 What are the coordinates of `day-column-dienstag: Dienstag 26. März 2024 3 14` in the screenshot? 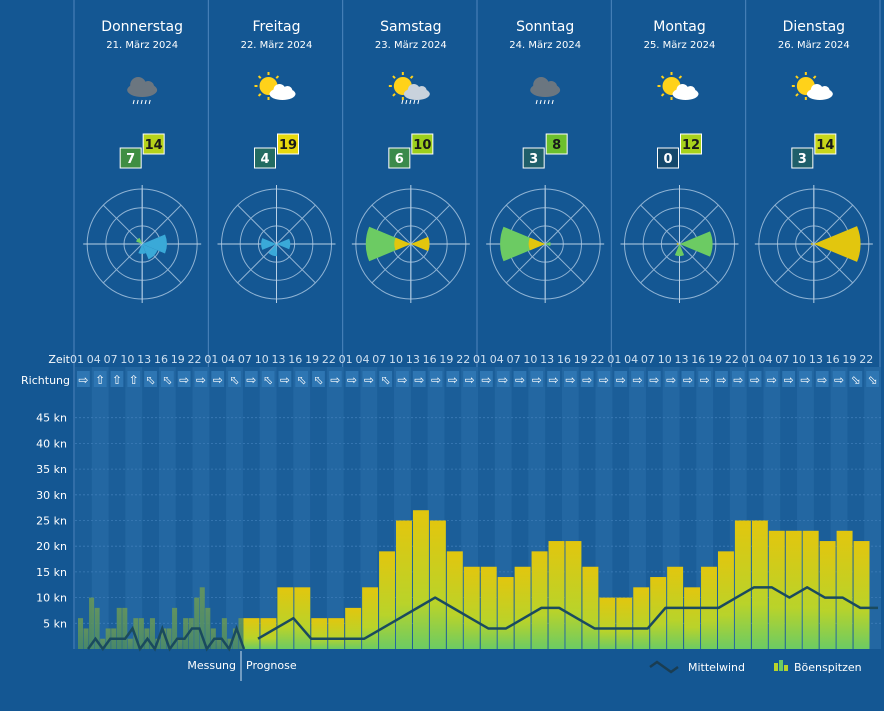 It's located at (813, 161).